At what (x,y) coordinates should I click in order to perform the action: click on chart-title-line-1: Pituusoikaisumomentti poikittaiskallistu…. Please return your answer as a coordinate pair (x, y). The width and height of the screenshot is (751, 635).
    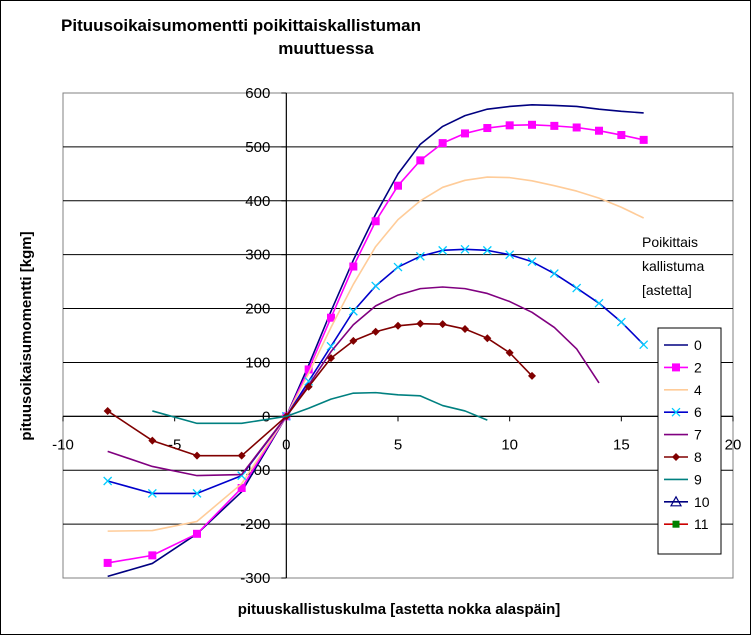
    Looking at the image, I should click on (241, 25).